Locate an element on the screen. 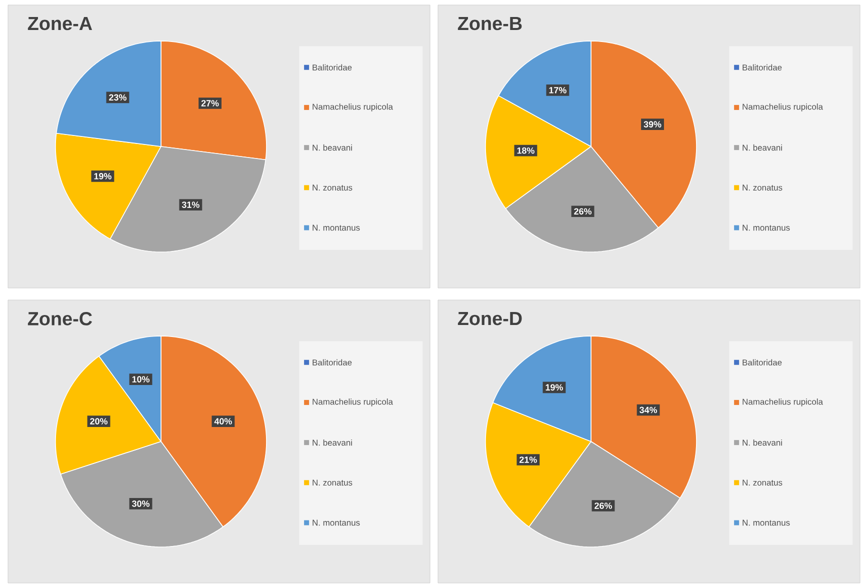 This screenshot has width=865, height=587. data-label: 17% is located at coordinates (557, 90).